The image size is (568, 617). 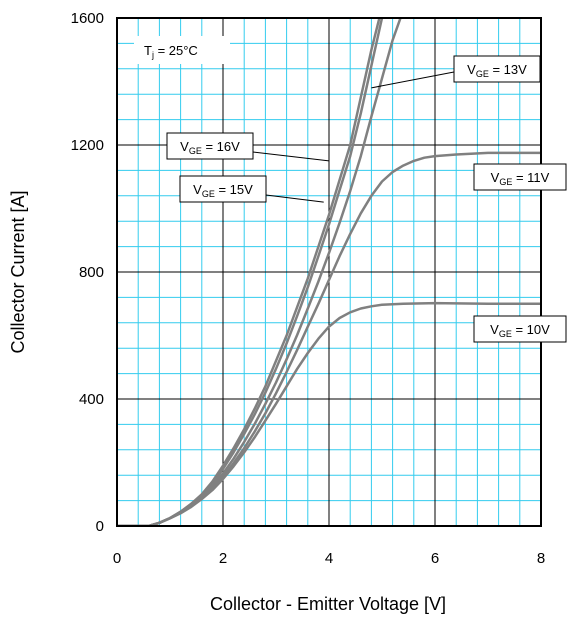 I want to click on condition-label: Tj = 25°C, so click(x=182, y=50).